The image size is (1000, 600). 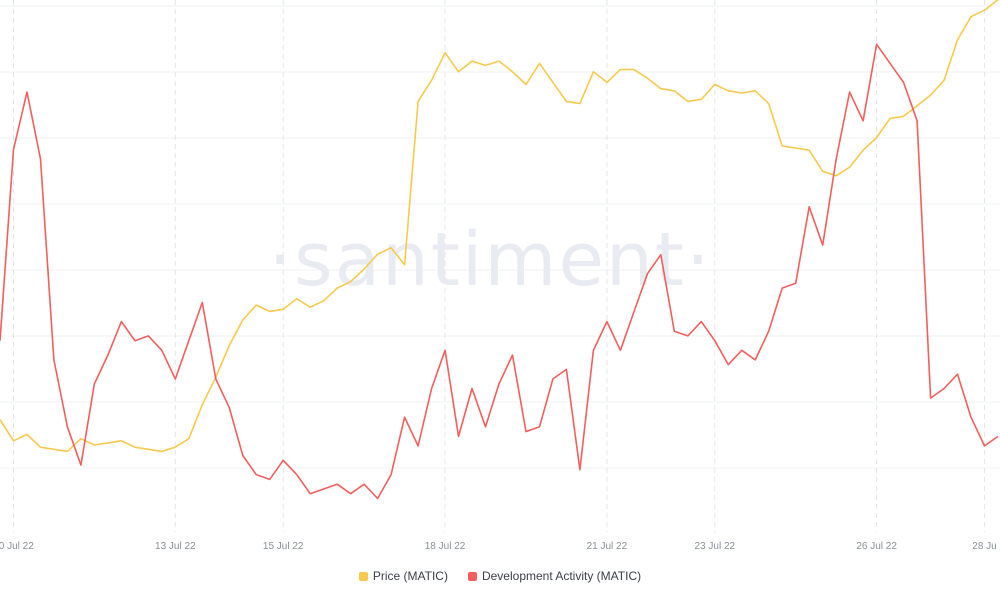 What do you see at coordinates (363, 576) in the screenshot?
I see `legend-swatch-price` at bounding box center [363, 576].